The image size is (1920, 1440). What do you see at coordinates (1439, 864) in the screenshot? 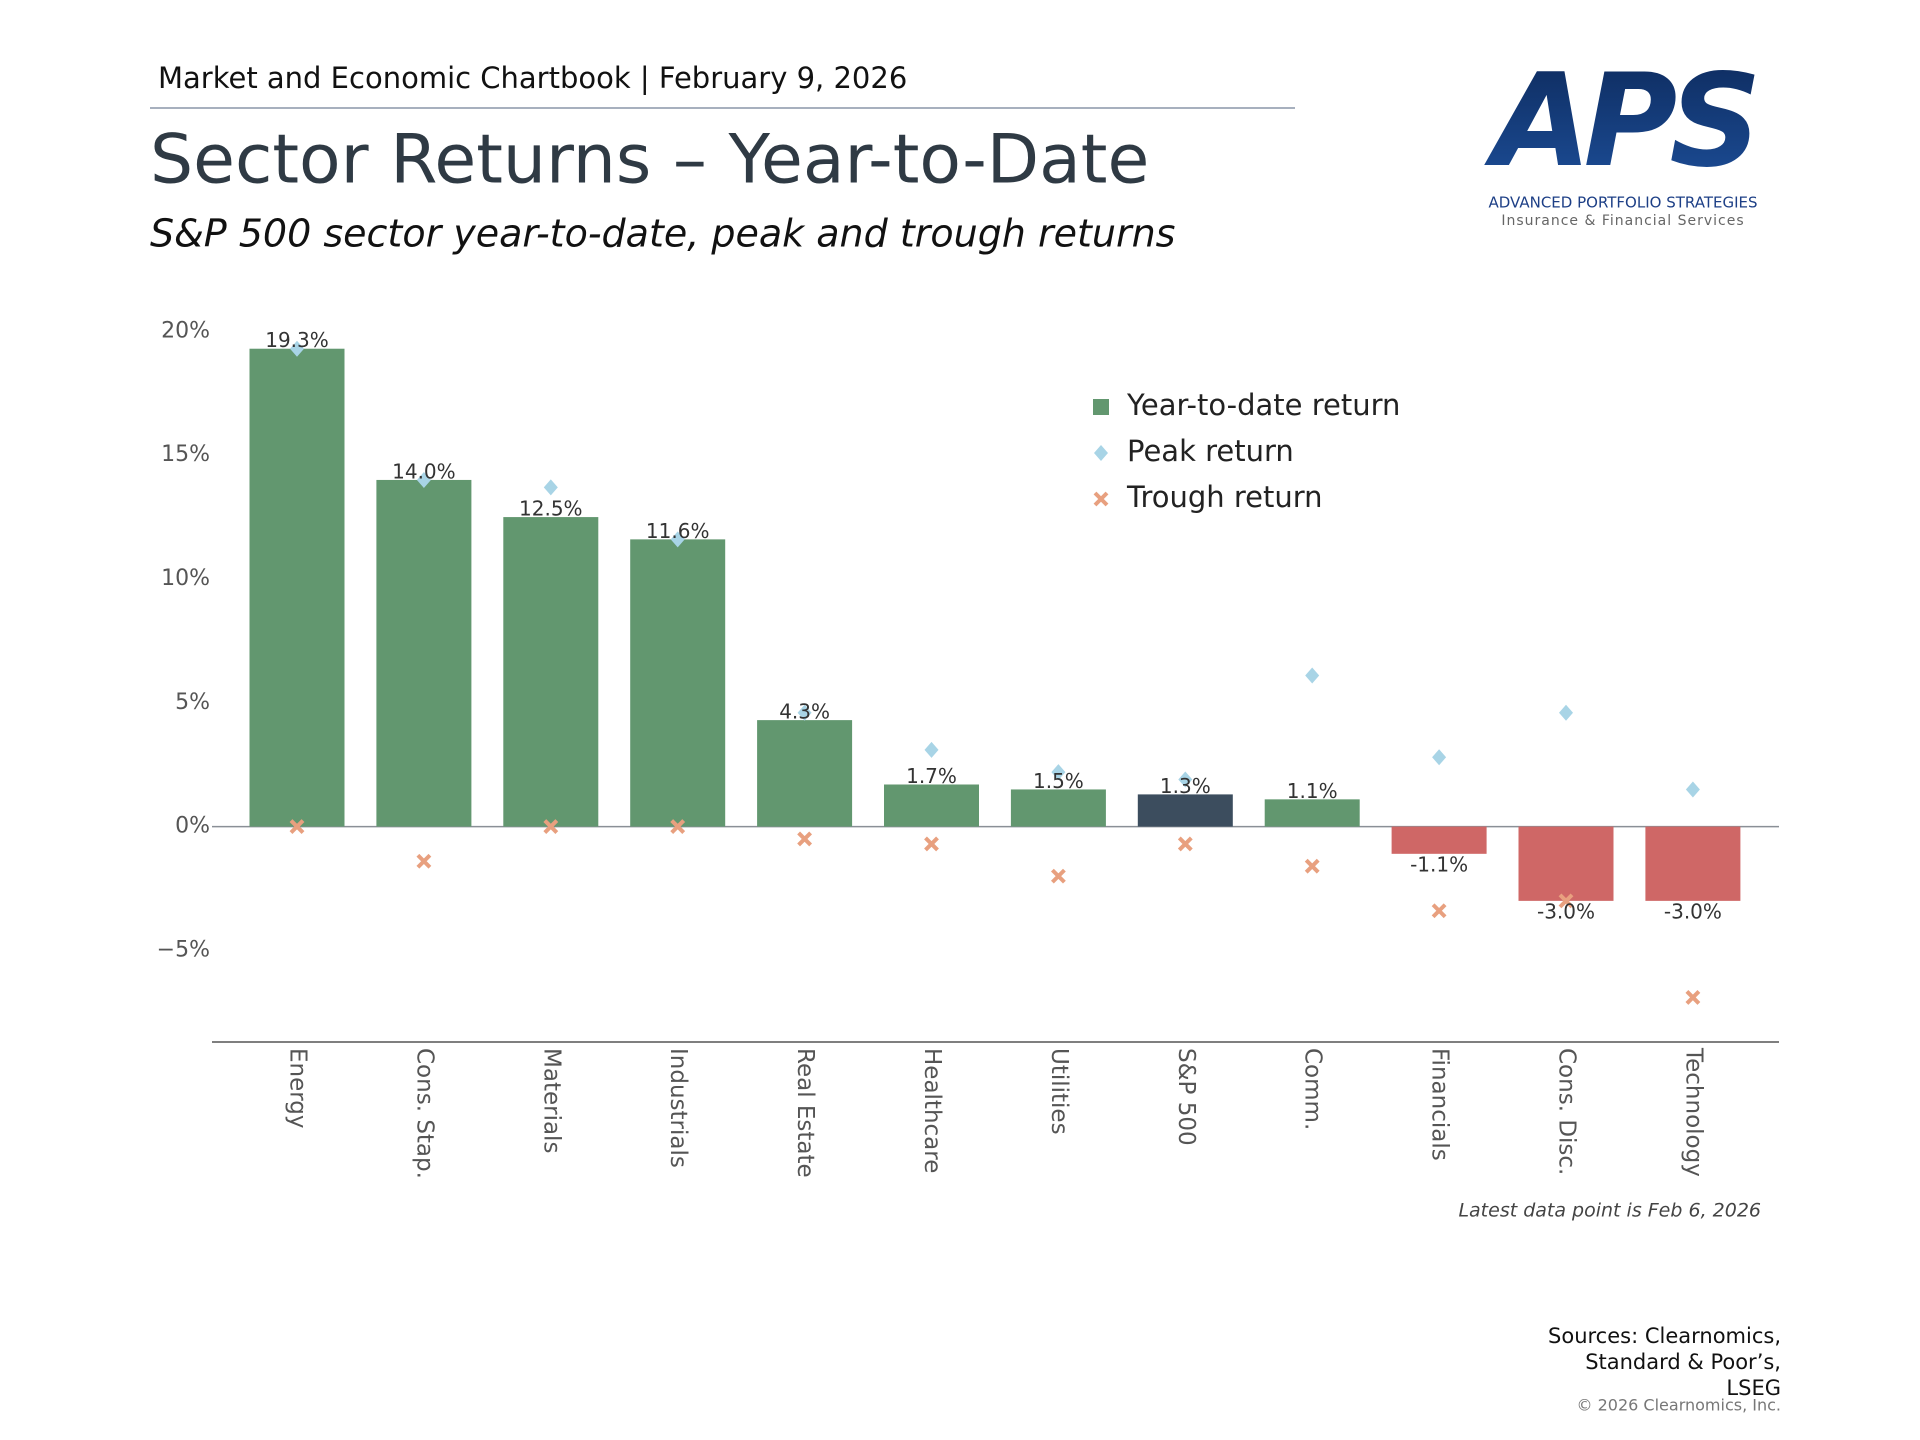
I see `data-label: -1.1%` at bounding box center [1439, 864].